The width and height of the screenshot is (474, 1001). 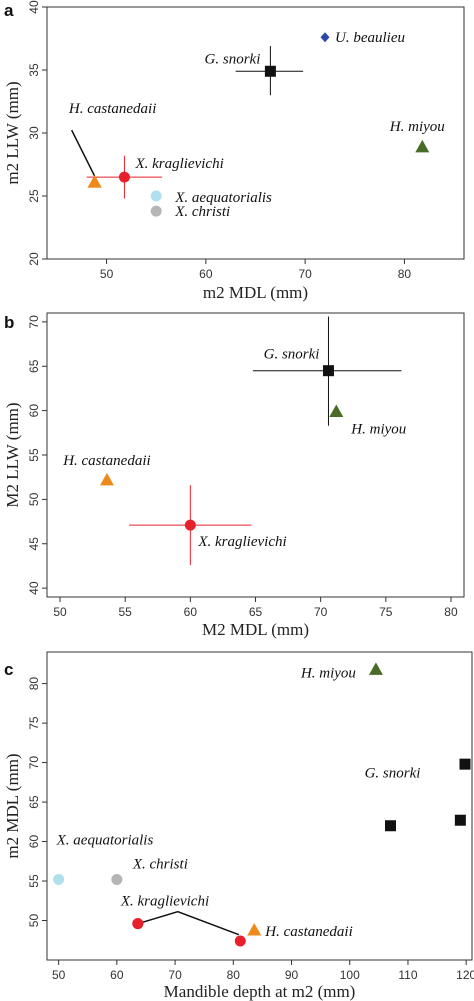 What do you see at coordinates (138, 924) in the screenshot?
I see `x-kraglievichi-marker-overlay` at bounding box center [138, 924].